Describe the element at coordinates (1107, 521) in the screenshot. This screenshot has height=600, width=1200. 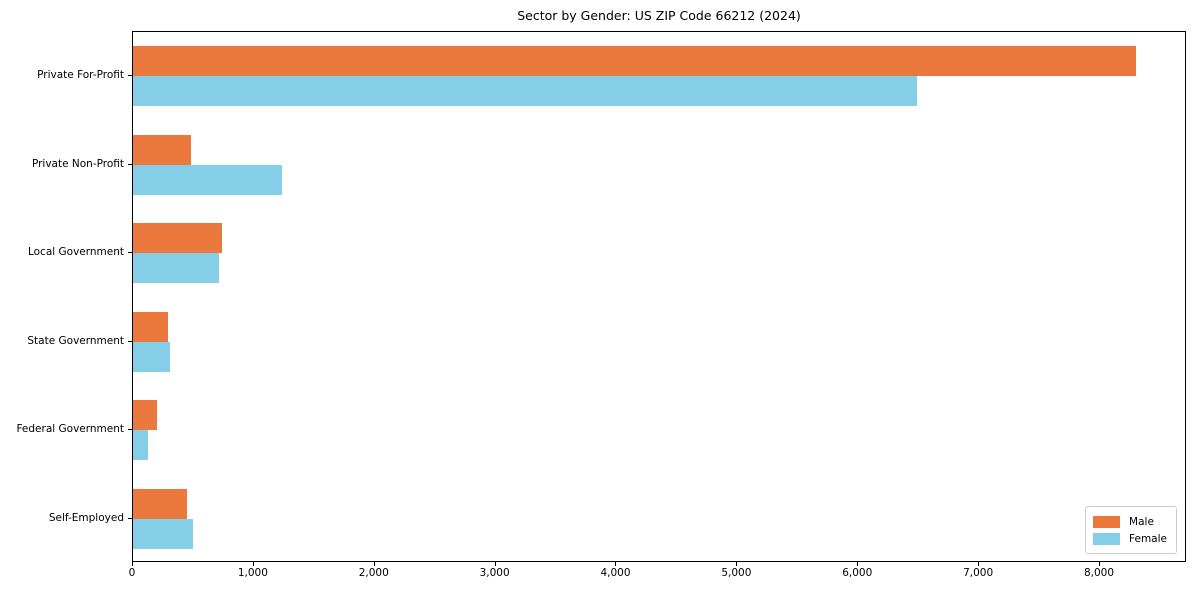
I see `male-color-swatch` at that location.